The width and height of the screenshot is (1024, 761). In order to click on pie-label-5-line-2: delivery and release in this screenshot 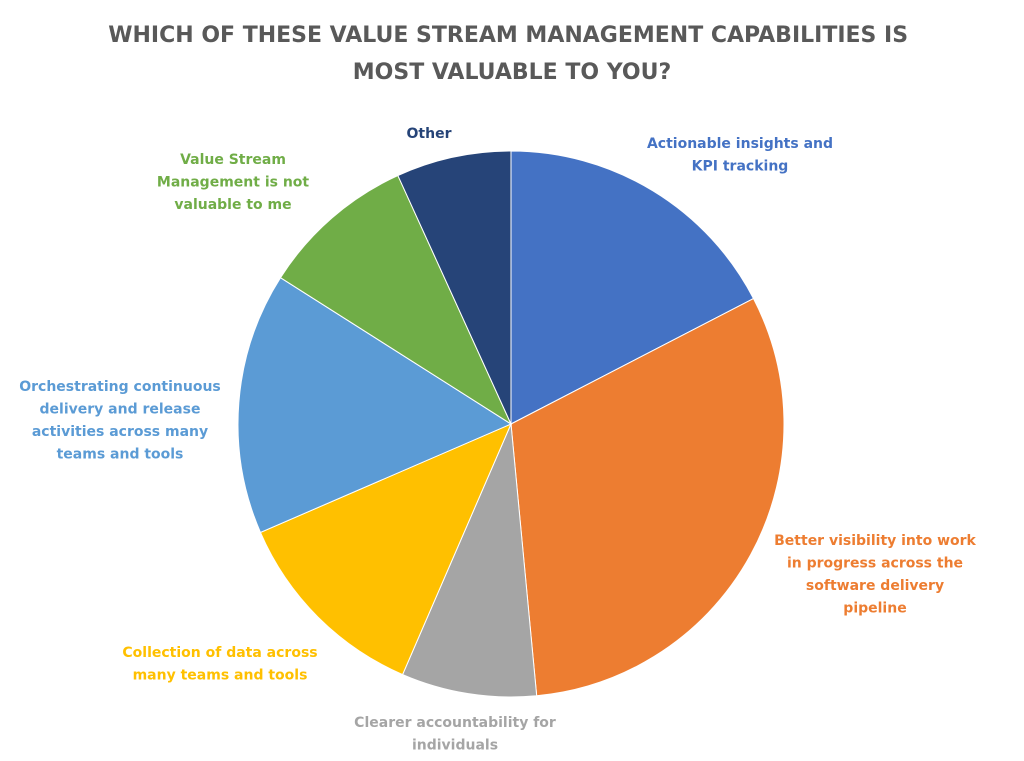, I will do `click(120, 410)`.